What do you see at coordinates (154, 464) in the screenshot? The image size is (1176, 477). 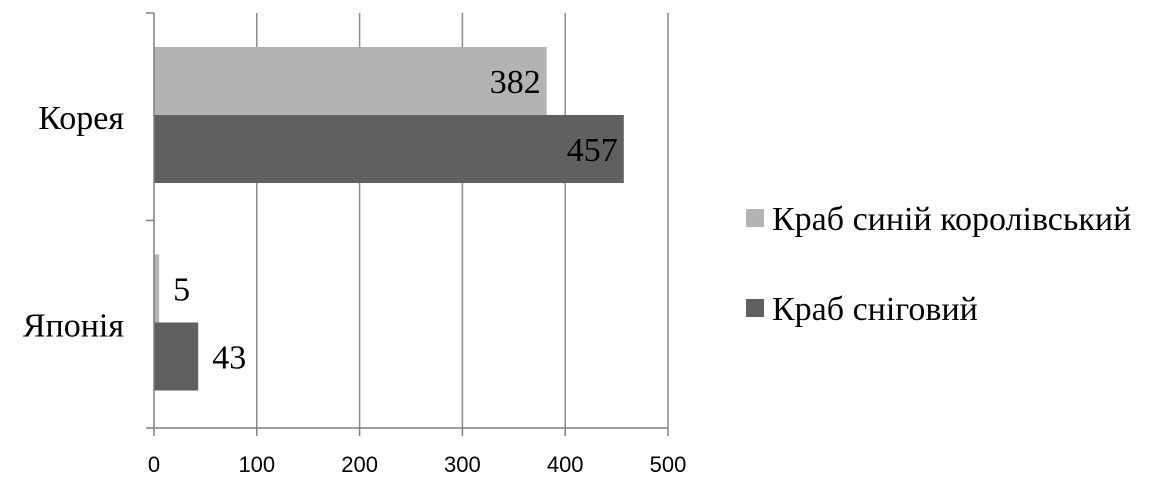 I see `x-tick-label: 0` at bounding box center [154, 464].